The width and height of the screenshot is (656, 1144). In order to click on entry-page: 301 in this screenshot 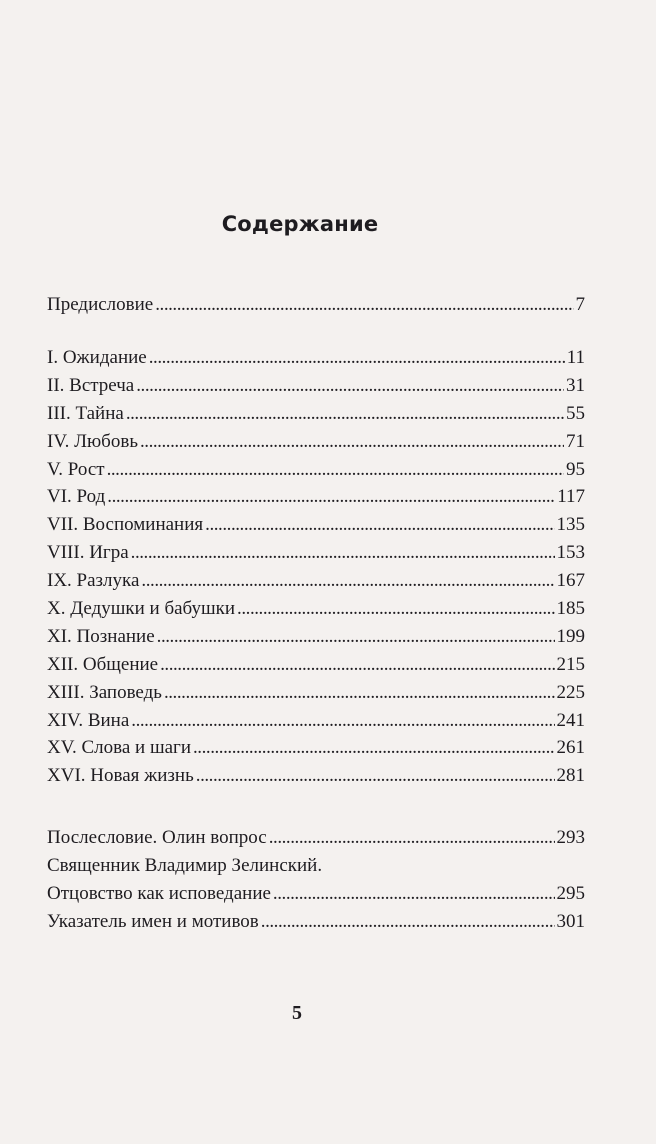, I will do `click(571, 921)`.